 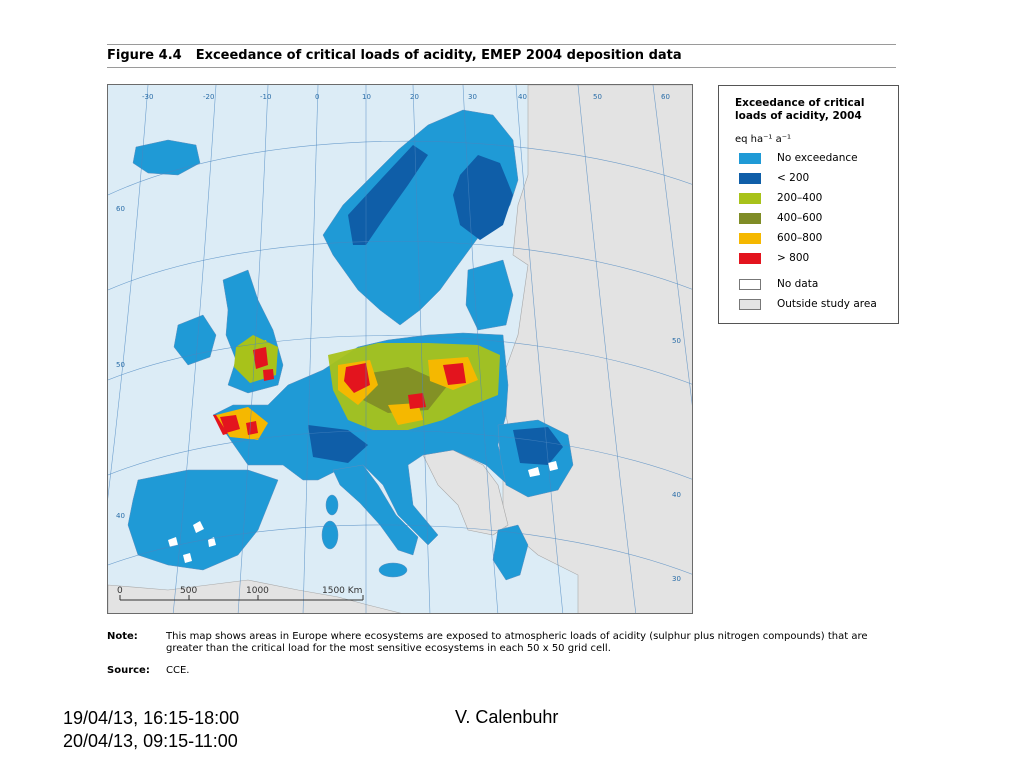 What do you see at coordinates (128, 670) in the screenshot?
I see `source-label: Source:` at bounding box center [128, 670].